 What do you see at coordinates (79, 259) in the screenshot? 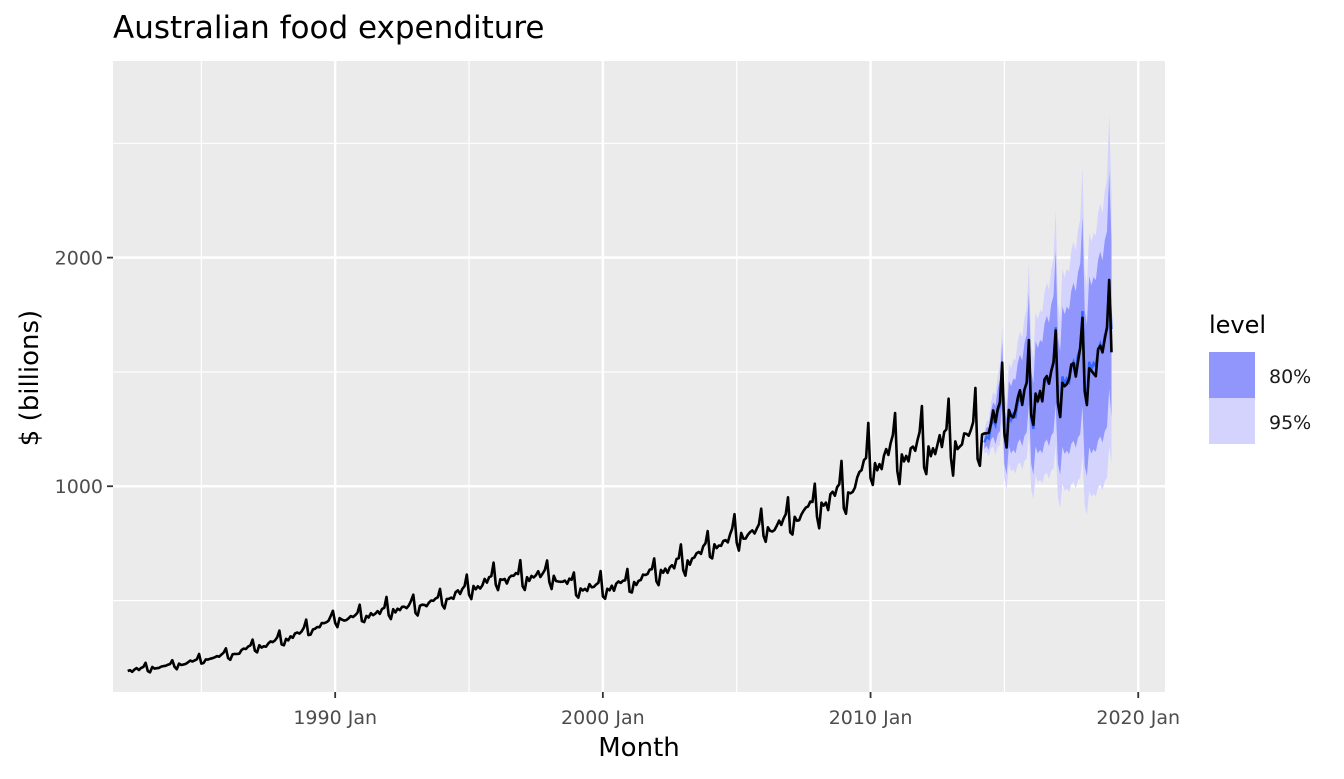
I see `y-tick-label: 2000` at bounding box center [79, 259].